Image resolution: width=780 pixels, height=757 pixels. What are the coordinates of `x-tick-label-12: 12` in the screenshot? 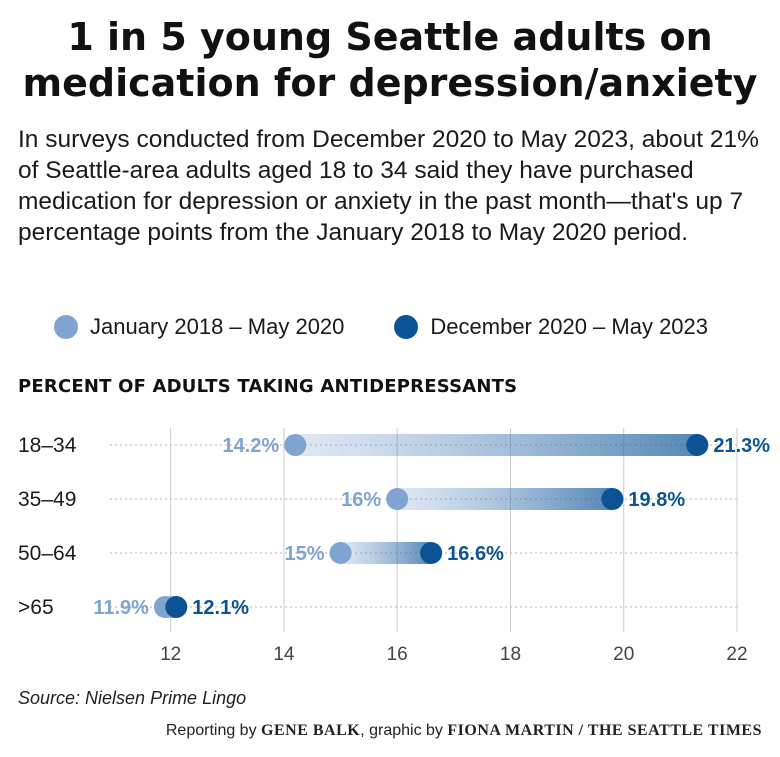 It's located at (170, 654).